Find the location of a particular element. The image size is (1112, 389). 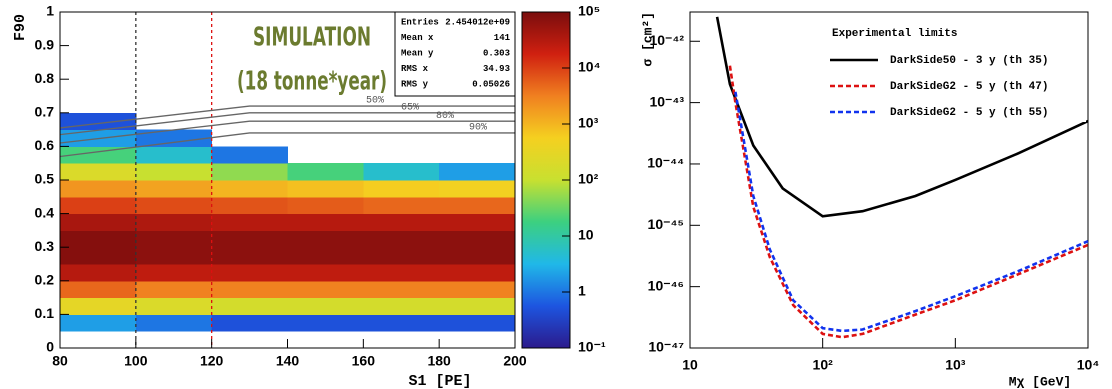

y-tick-label: 0.9 is located at coordinates (45, 44).